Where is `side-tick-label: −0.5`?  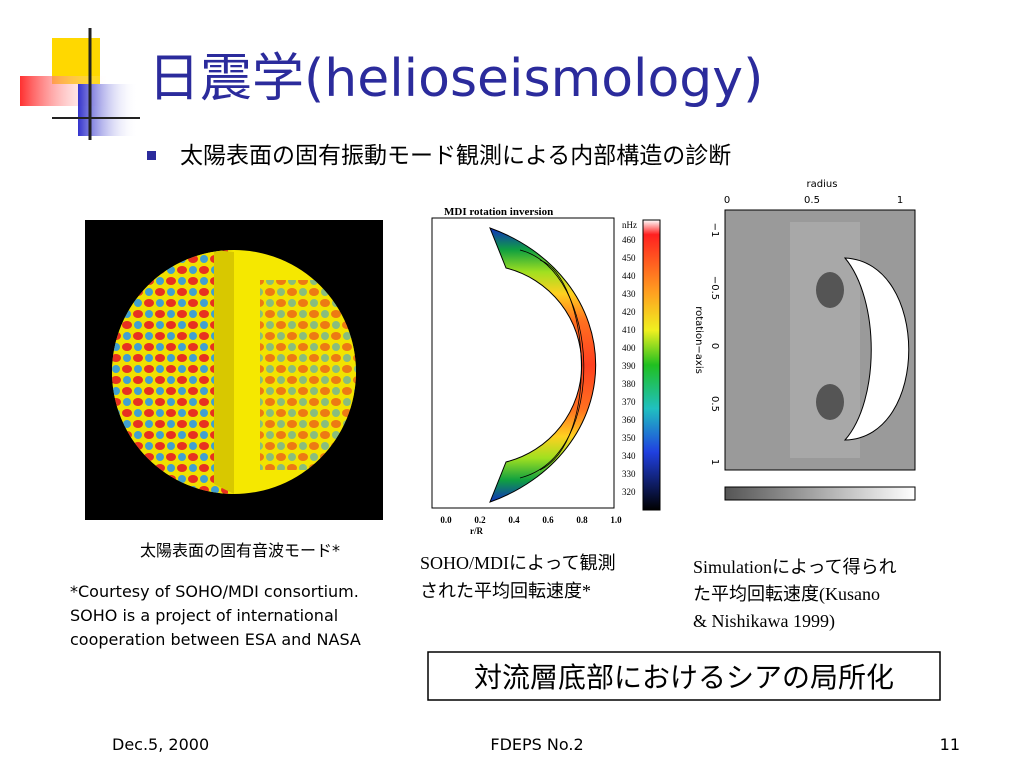 side-tick-label: −0.5 is located at coordinates (714, 288).